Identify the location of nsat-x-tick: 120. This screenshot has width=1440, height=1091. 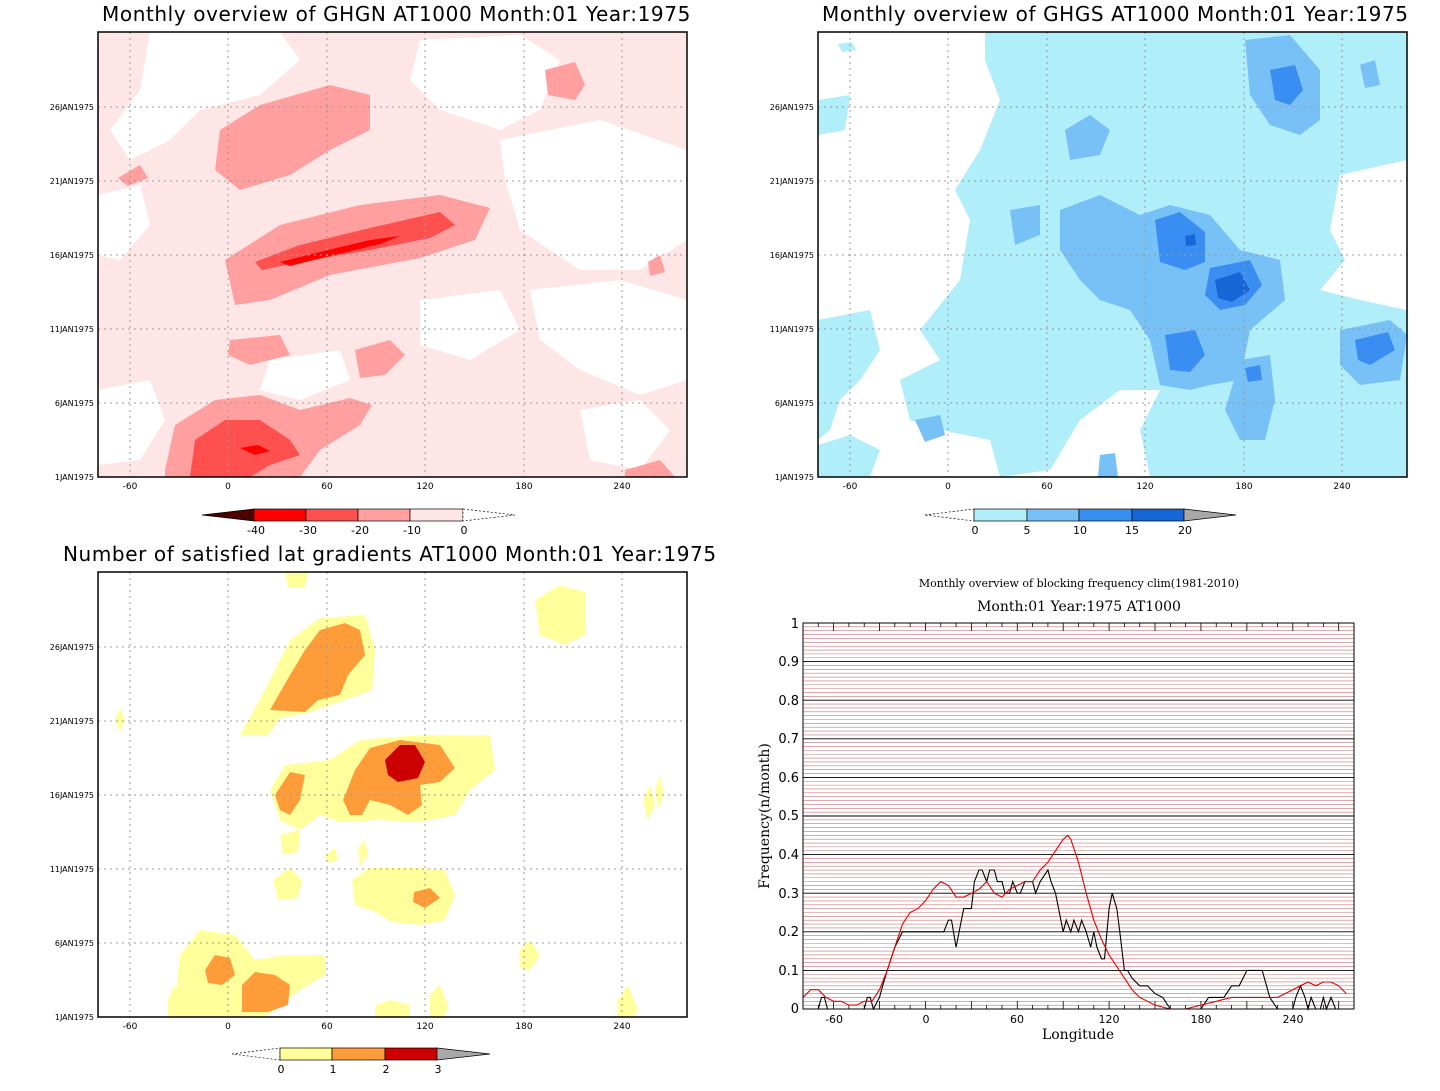
(424, 1027).